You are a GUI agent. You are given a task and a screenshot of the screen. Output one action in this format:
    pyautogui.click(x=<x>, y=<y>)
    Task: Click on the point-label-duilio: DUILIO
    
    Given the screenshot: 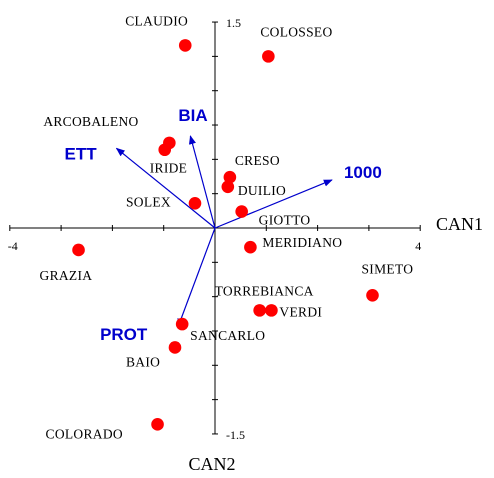 What is the action you would take?
    pyautogui.click(x=262, y=190)
    